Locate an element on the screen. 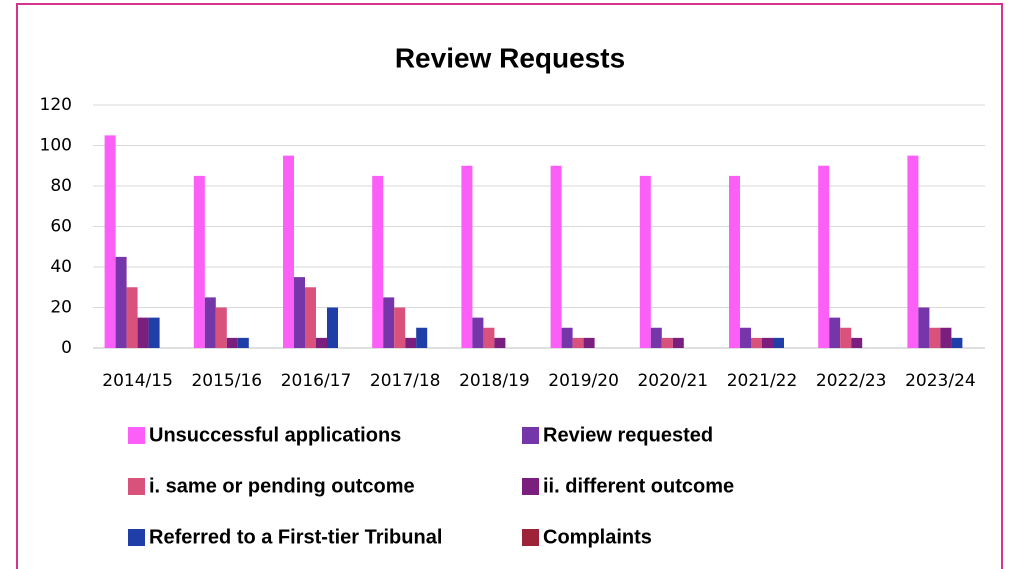 The width and height of the screenshot is (1009, 569). x-tick-label: 2023/24 is located at coordinates (940, 381).